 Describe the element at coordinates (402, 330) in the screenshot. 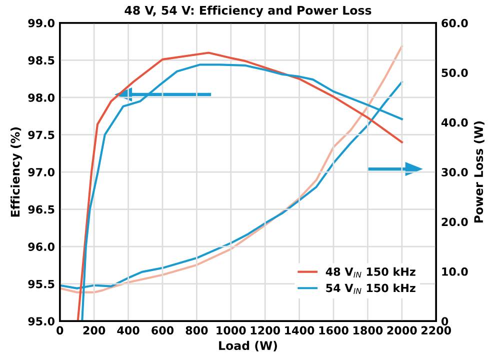

I see `x-tick-label: 2000` at that location.